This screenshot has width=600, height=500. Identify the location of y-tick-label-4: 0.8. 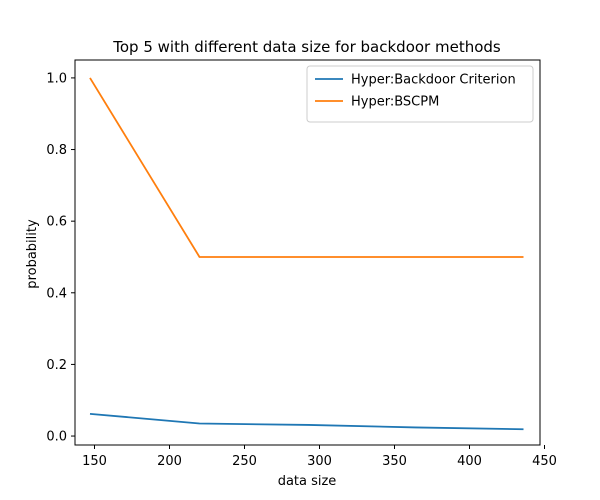
(56, 150).